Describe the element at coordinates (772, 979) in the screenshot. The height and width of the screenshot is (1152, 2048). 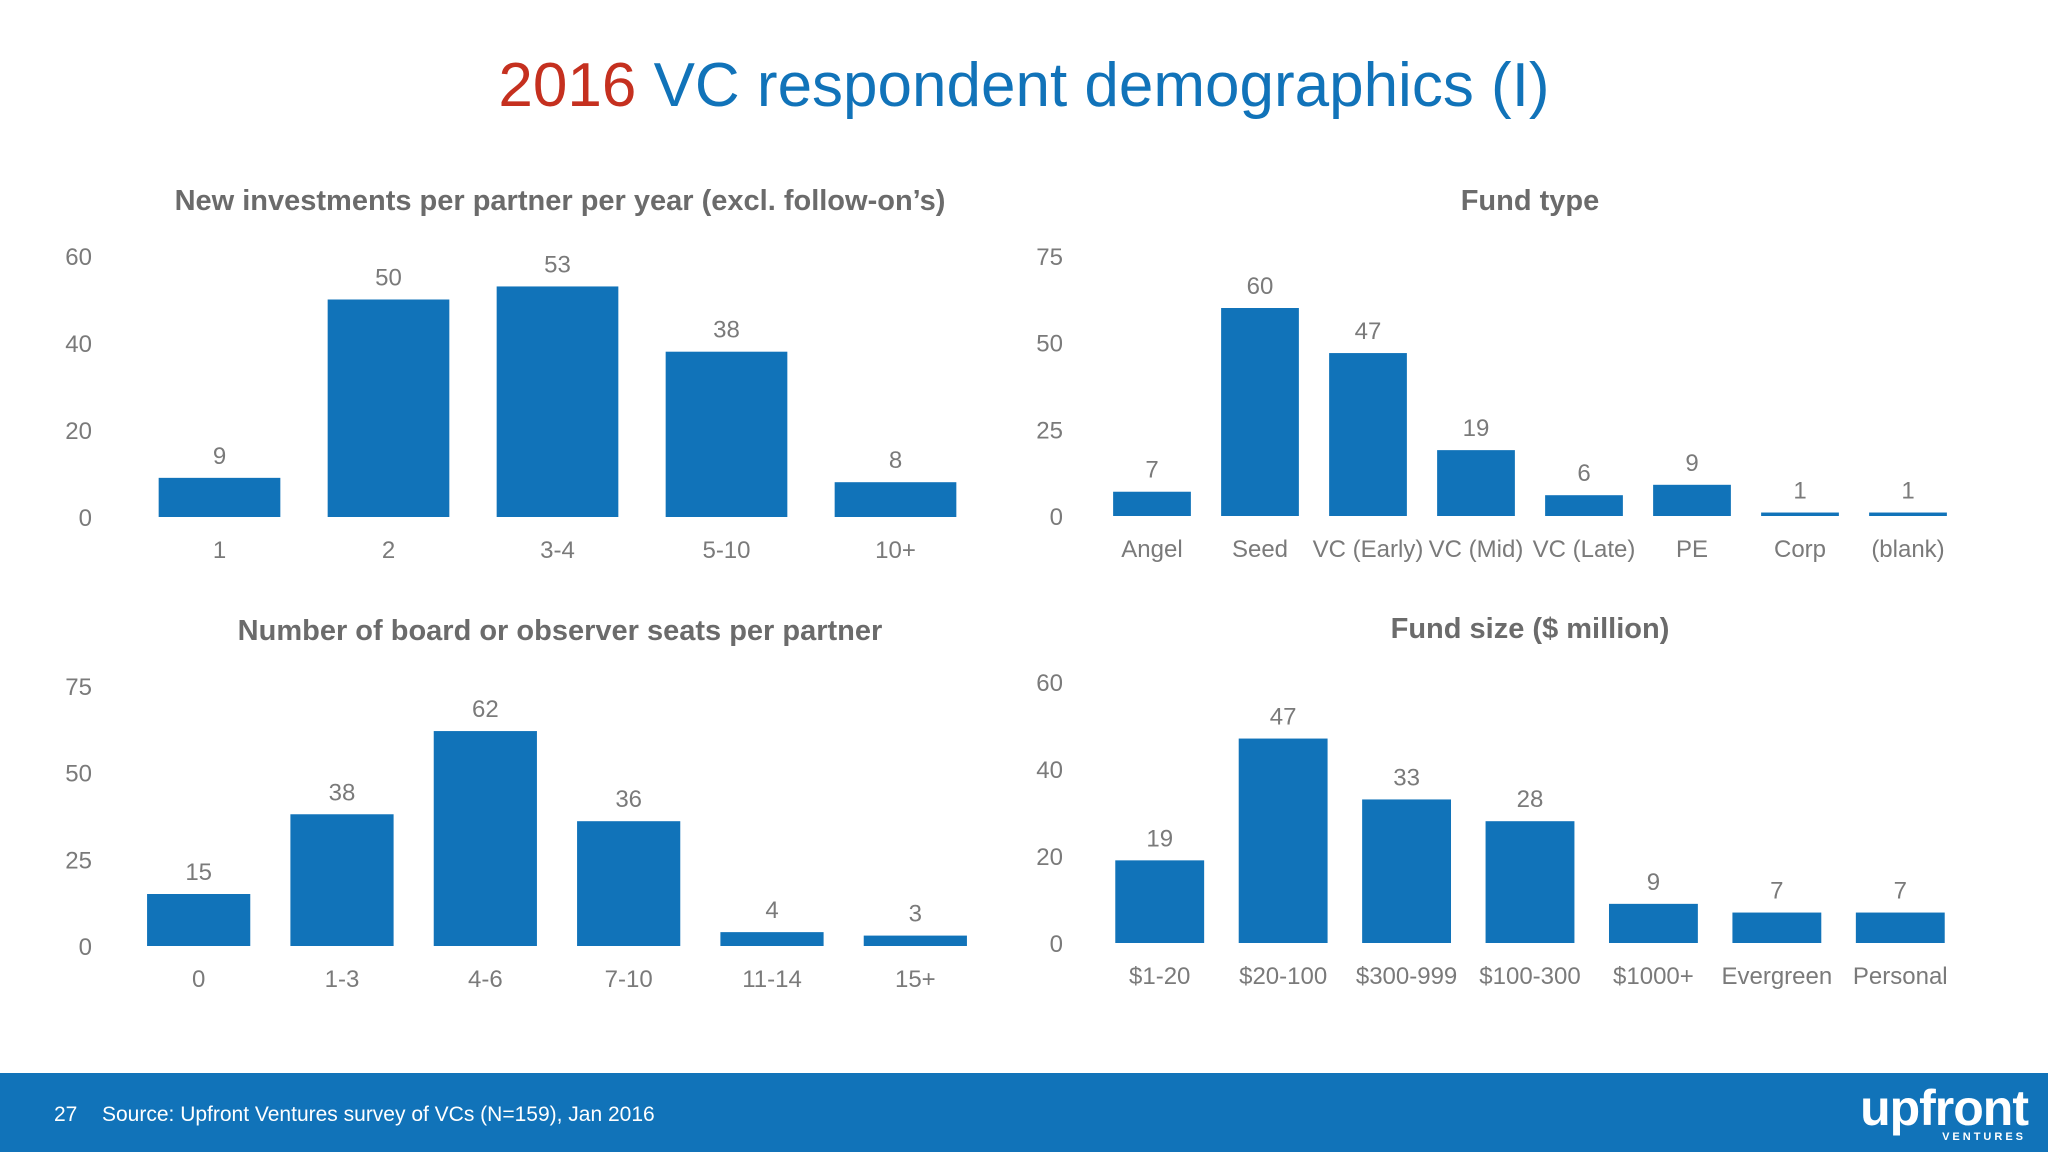
I see `x-tick-label: 11-14` at that location.